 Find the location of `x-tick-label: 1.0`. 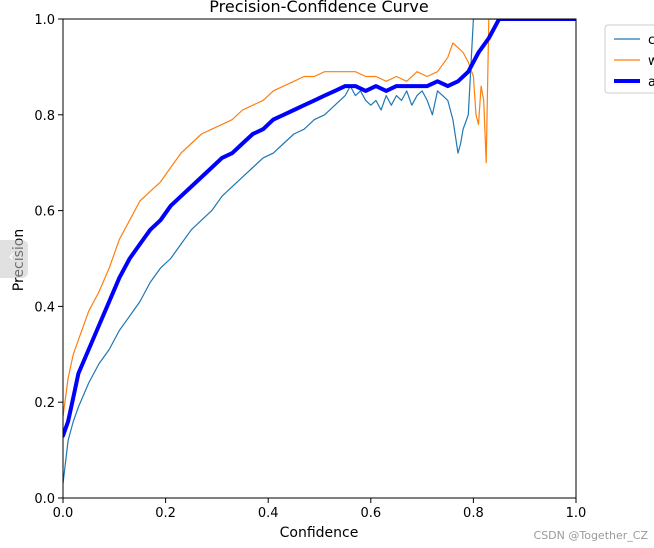

x-tick-label: 1.0 is located at coordinates (576, 513).